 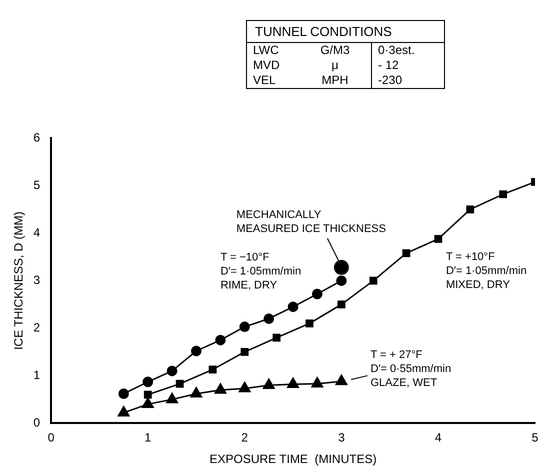 I want to click on x-tick-label: 5, so click(x=535, y=437).